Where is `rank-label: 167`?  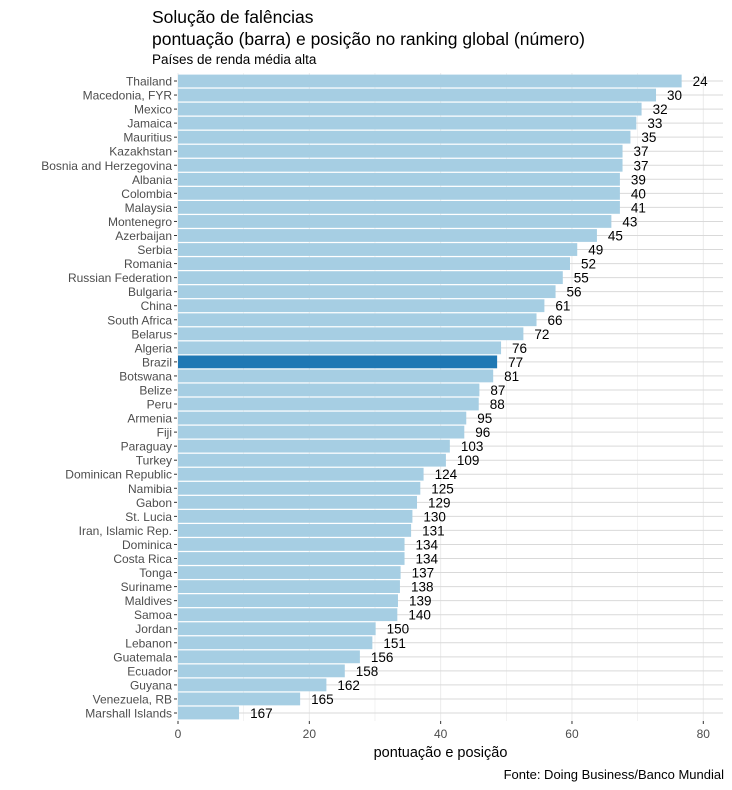
rank-label: 167 is located at coordinates (261, 713).